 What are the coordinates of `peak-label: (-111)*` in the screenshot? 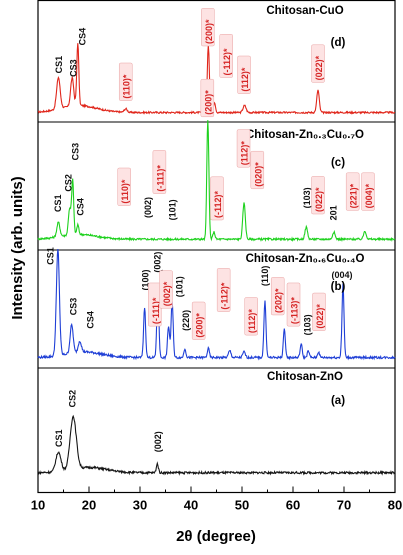 It's located at (159, 172).